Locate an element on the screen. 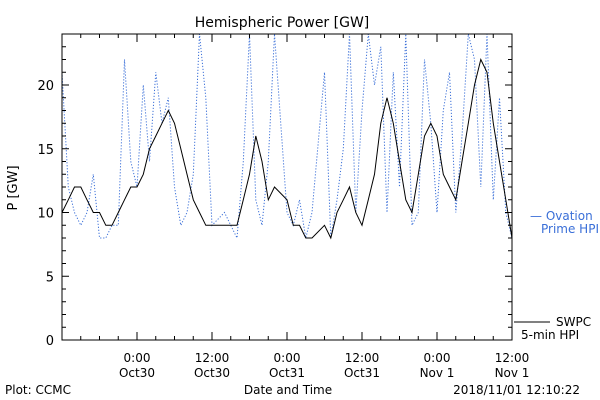 The width and height of the screenshot is (600, 400). y-tick-label: 15 is located at coordinates (45, 150).